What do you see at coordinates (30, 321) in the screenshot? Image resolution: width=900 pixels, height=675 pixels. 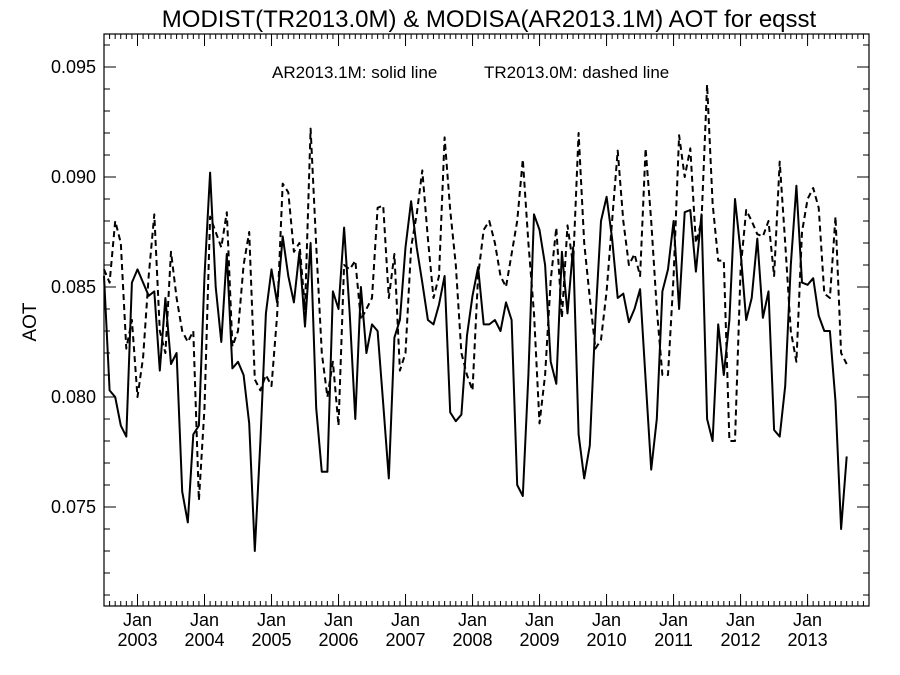 I see `y-axis-label: AOT` at bounding box center [30, 321].